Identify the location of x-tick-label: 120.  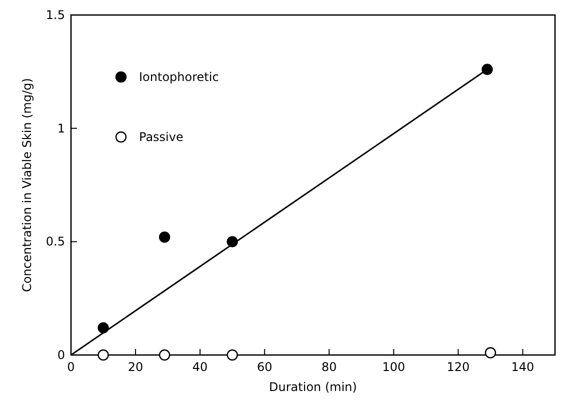
(458, 367).